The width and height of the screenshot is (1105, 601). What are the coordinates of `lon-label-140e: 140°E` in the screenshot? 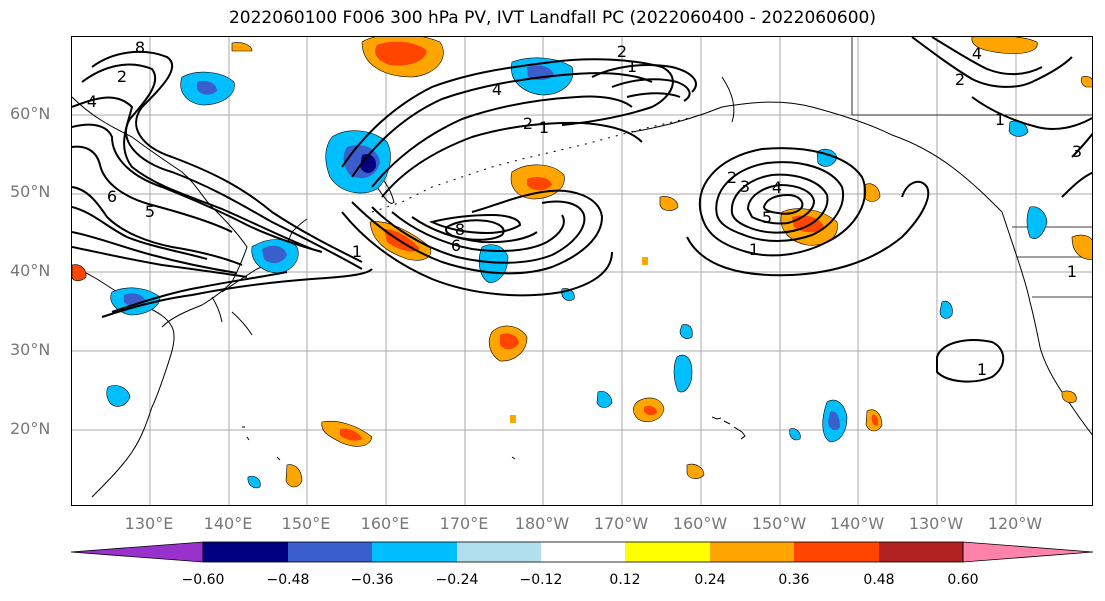 It's located at (228, 523).